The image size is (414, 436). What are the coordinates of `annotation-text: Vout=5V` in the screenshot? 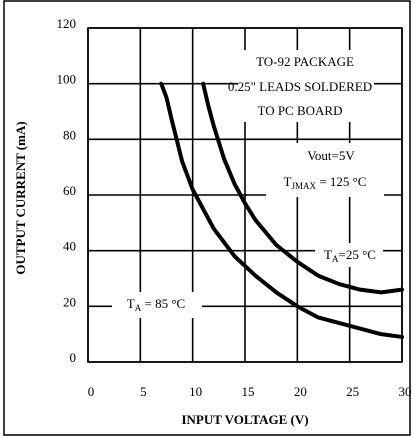 It's located at (331, 155).